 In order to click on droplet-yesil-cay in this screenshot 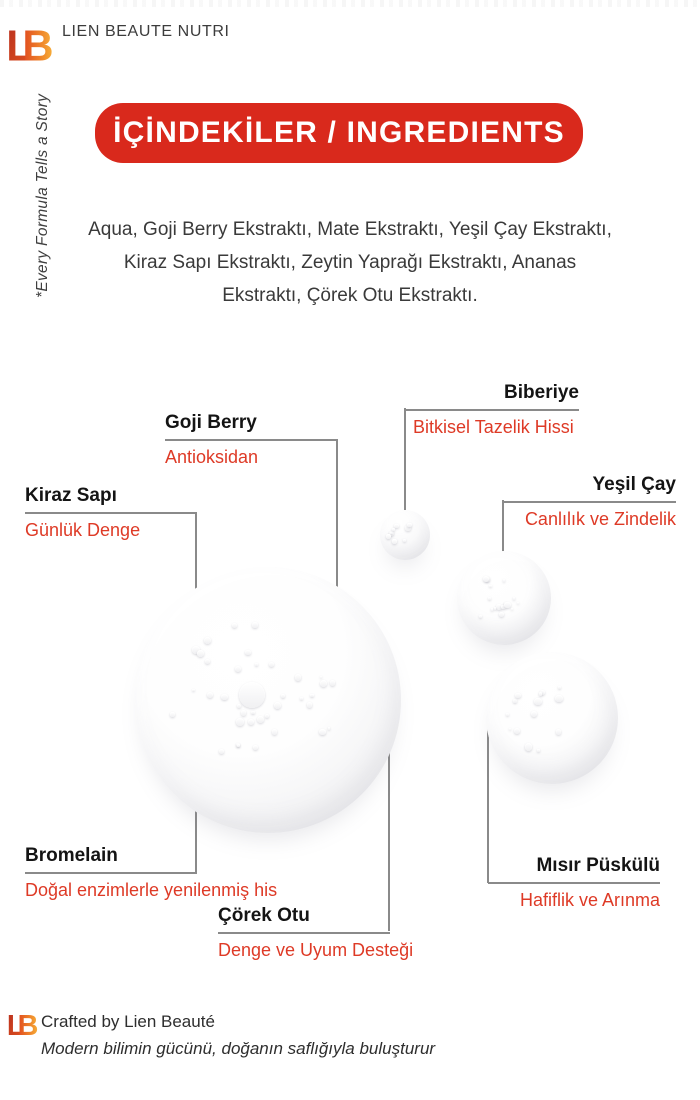, I will do `click(504, 598)`.